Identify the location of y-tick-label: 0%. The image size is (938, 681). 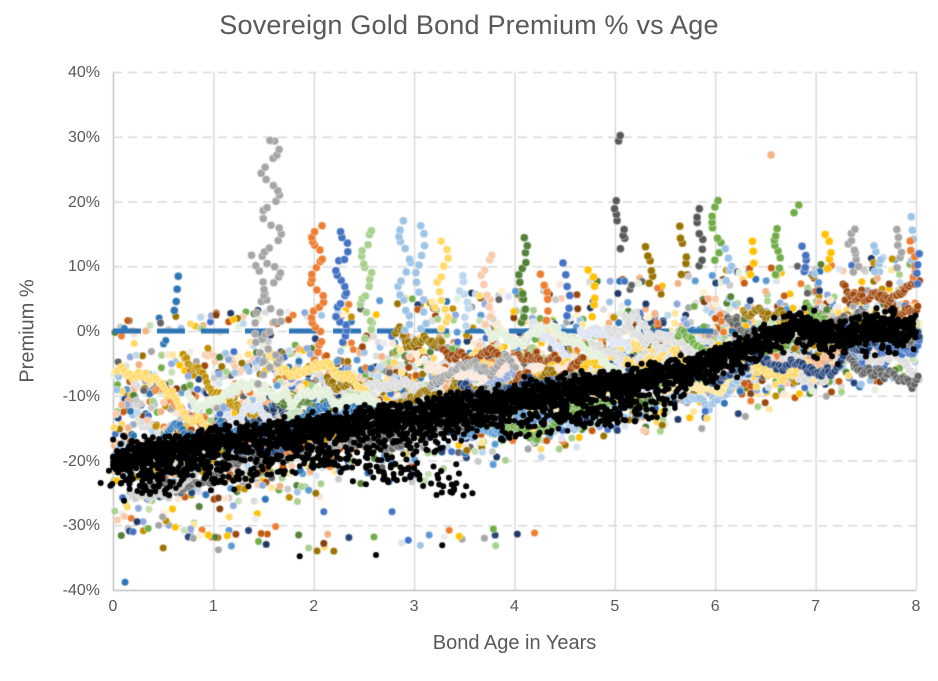
(88, 331).